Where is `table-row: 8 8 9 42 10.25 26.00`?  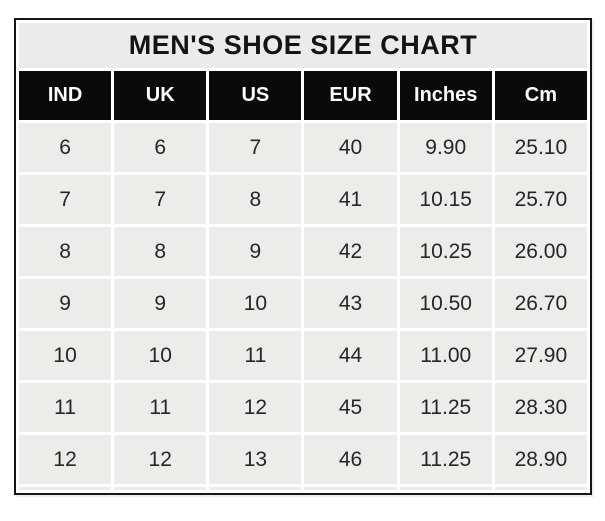 table-row: 8 8 9 42 10.25 26.00 is located at coordinates (303, 251).